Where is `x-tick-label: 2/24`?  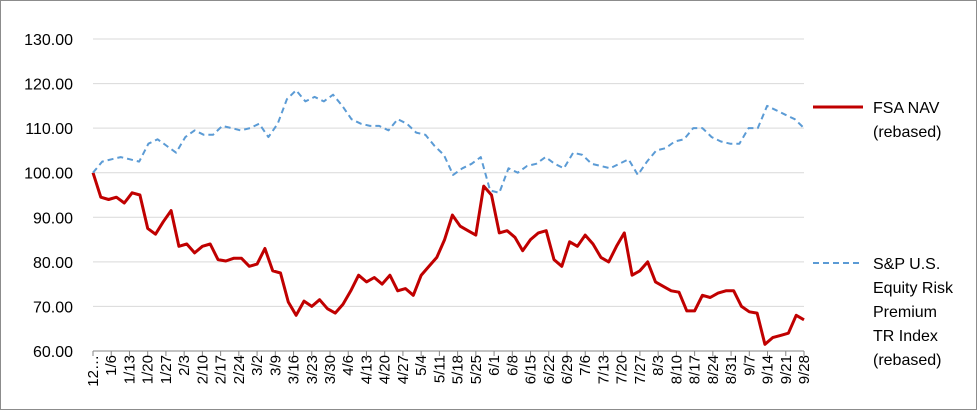
x-tick-label: 2/24 is located at coordinates (239, 369).